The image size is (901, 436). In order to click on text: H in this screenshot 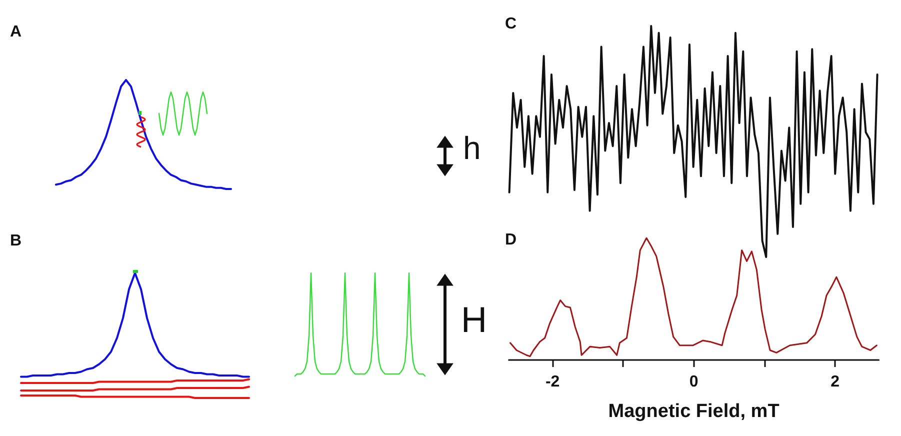, I will do `click(474, 319)`.